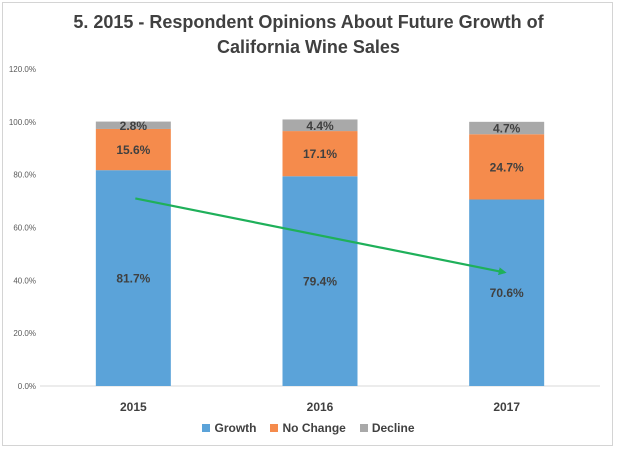 Image resolution: width=617 pixels, height=450 pixels. Describe the element at coordinates (24, 333) in the screenshot. I see `y-tick-label: 20.0%` at that location.